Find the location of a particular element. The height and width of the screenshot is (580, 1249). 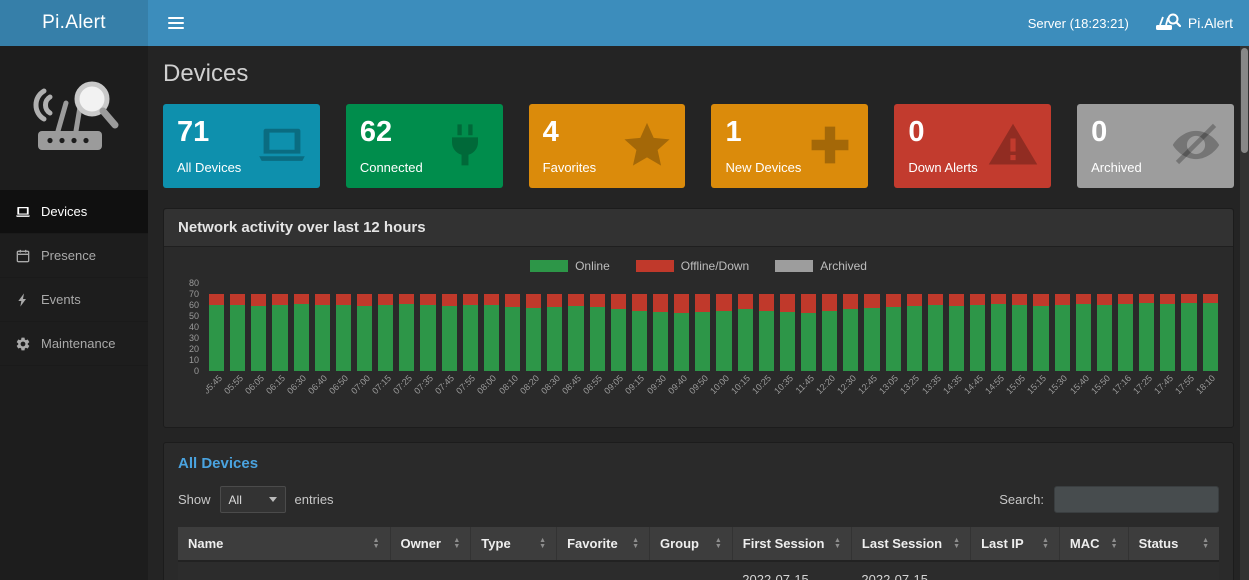

sidebar-item-maintenance: Maintenance is located at coordinates (74, 344).